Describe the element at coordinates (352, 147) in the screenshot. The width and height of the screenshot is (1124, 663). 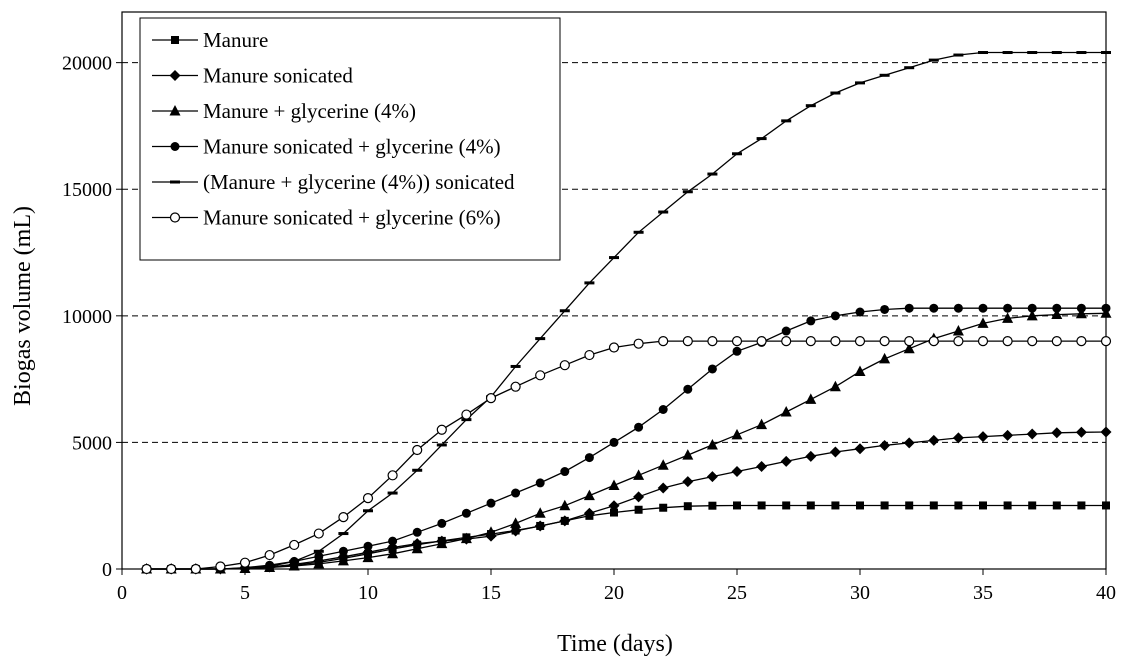
I see `legend-label-4: Manure sonicated + glycerine (4%)` at that location.